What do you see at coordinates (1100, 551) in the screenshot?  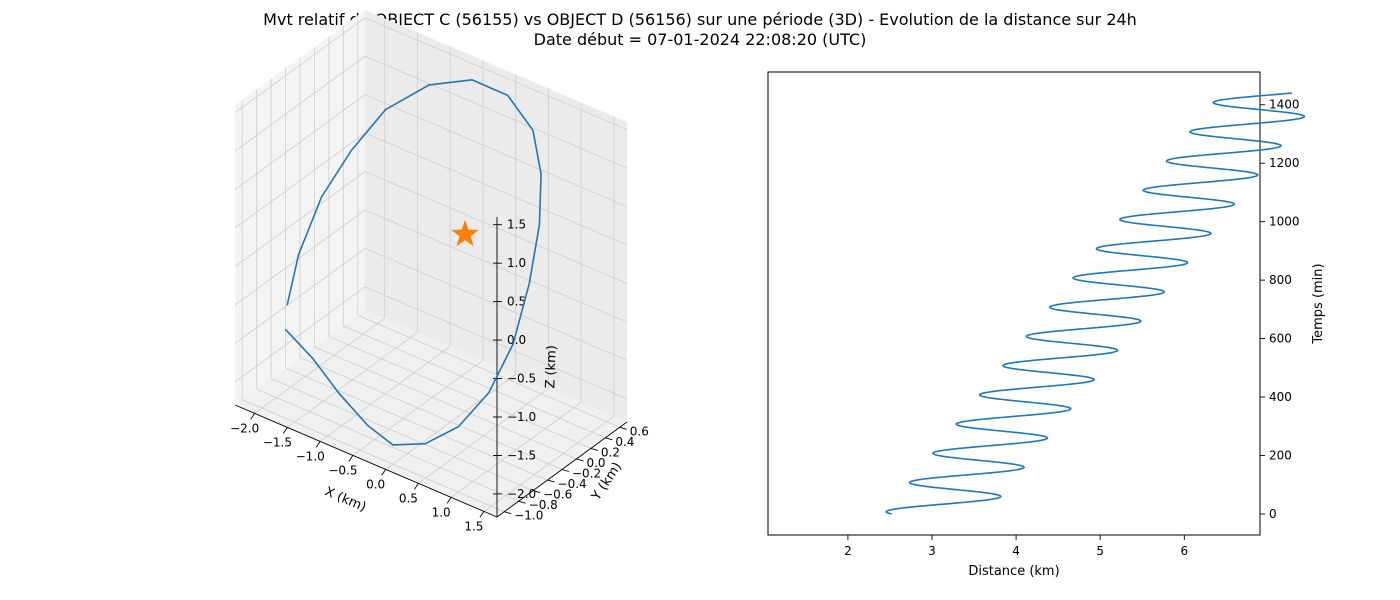 I see `x-tick-label: 5` at bounding box center [1100, 551].